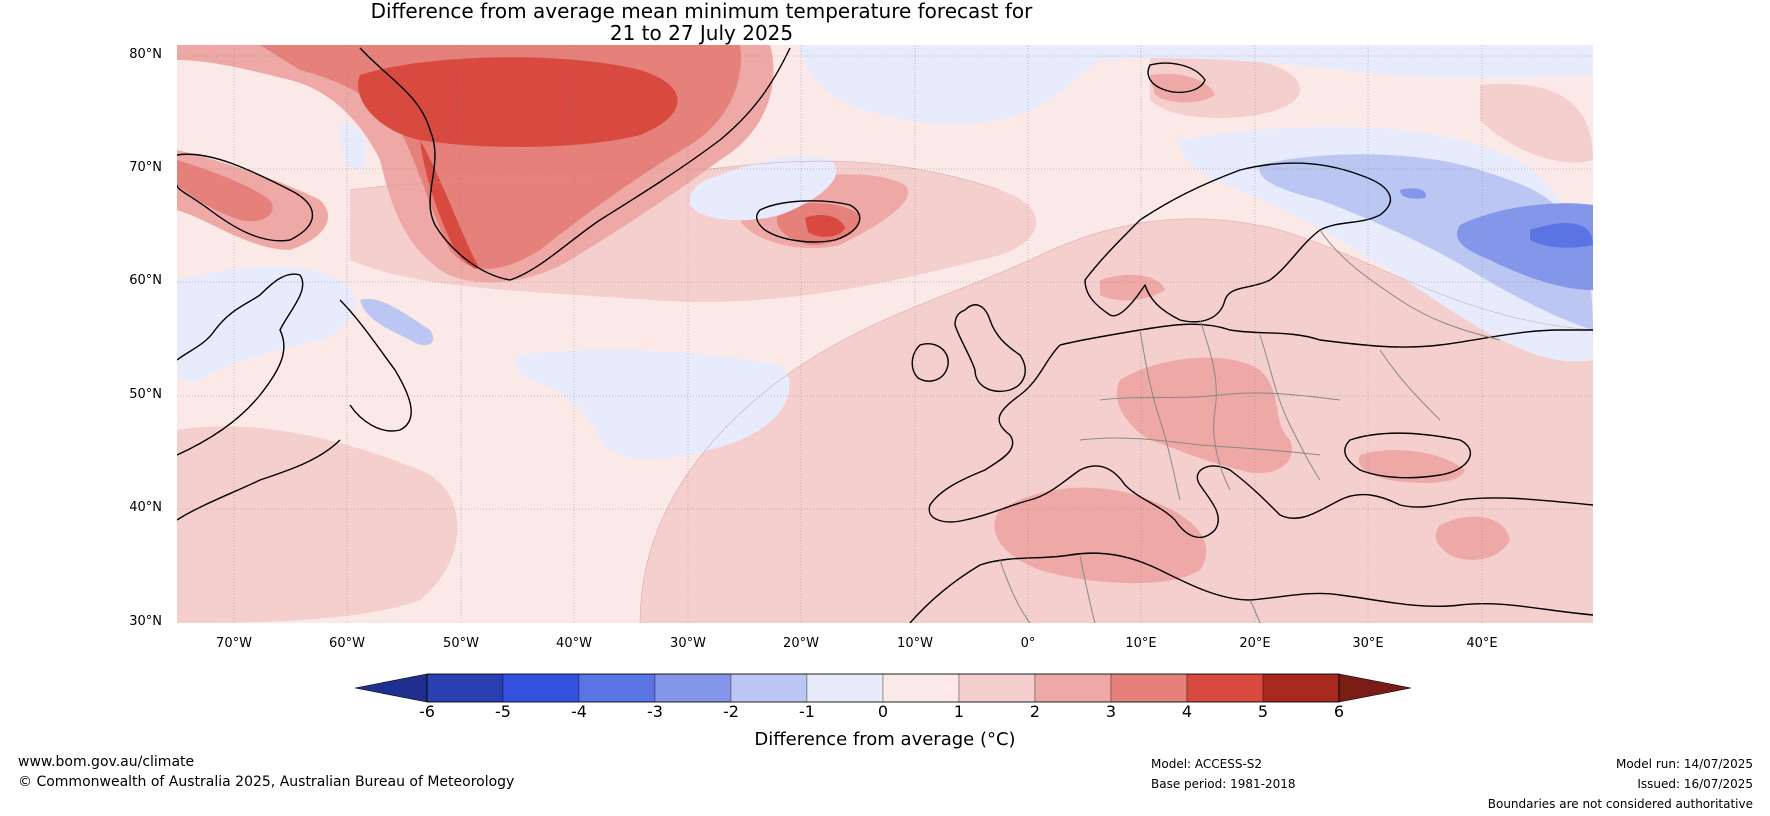  What do you see at coordinates (959, 711) in the screenshot?
I see `colorbar-tick-label: 1` at bounding box center [959, 711].